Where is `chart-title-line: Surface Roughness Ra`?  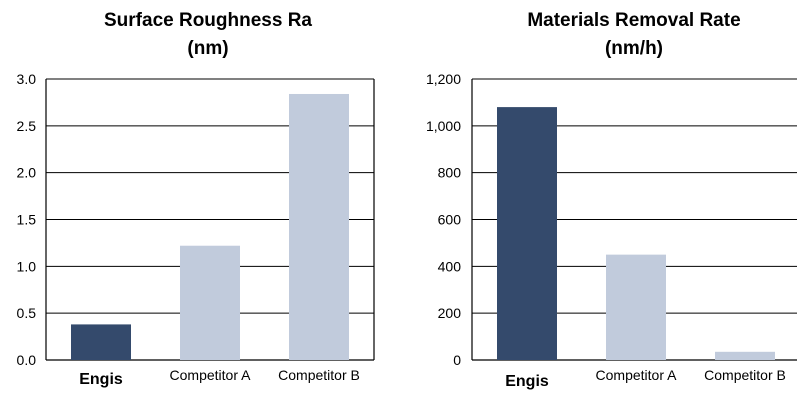 chart-title-line: Surface Roughness Ra is located at coordinates (208, 20).